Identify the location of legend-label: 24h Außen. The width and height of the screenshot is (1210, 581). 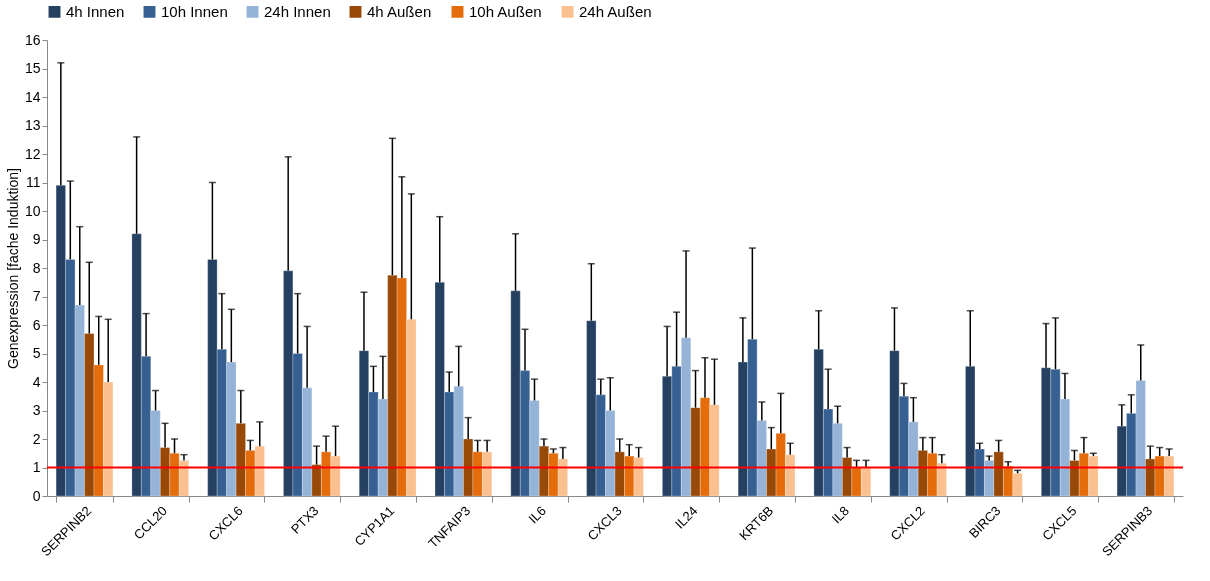
(615, 11).